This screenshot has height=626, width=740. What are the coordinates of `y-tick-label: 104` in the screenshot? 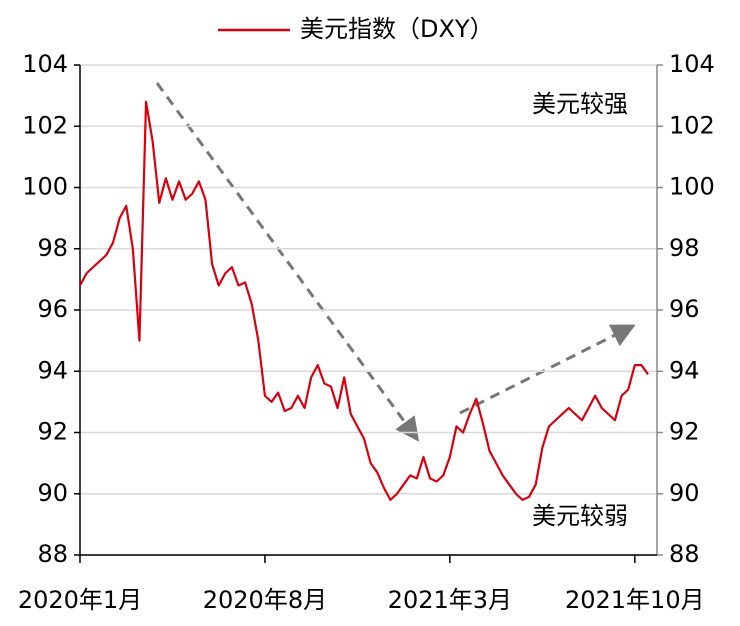 It's located at (45, 64).